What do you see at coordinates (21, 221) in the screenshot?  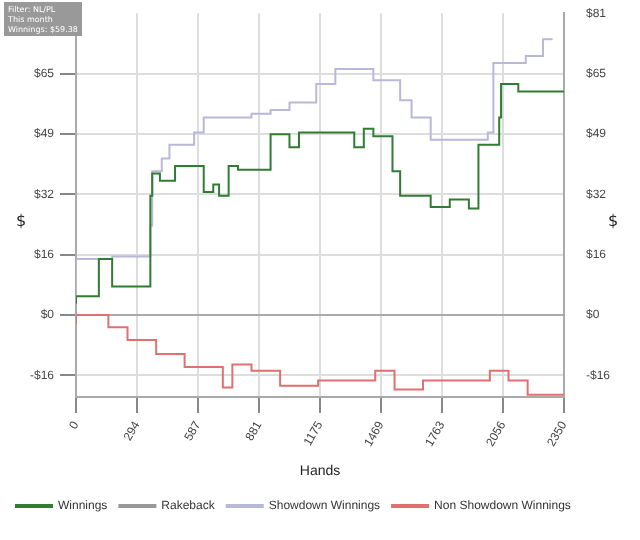 I see `y-axis-title: $` at bounding box center [21, 221].